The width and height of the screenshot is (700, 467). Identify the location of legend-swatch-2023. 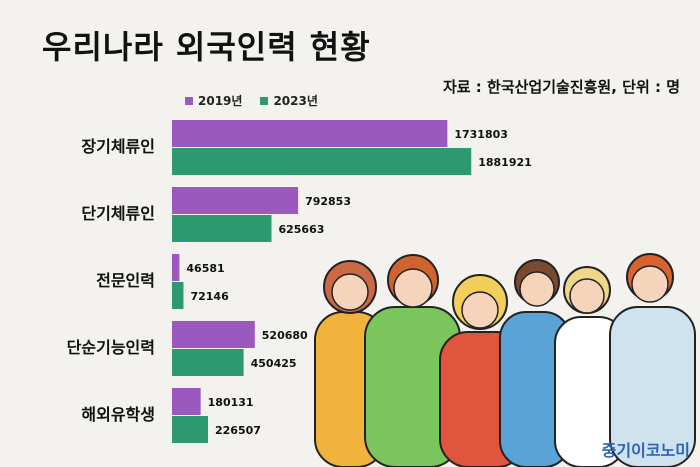
(264, 100).